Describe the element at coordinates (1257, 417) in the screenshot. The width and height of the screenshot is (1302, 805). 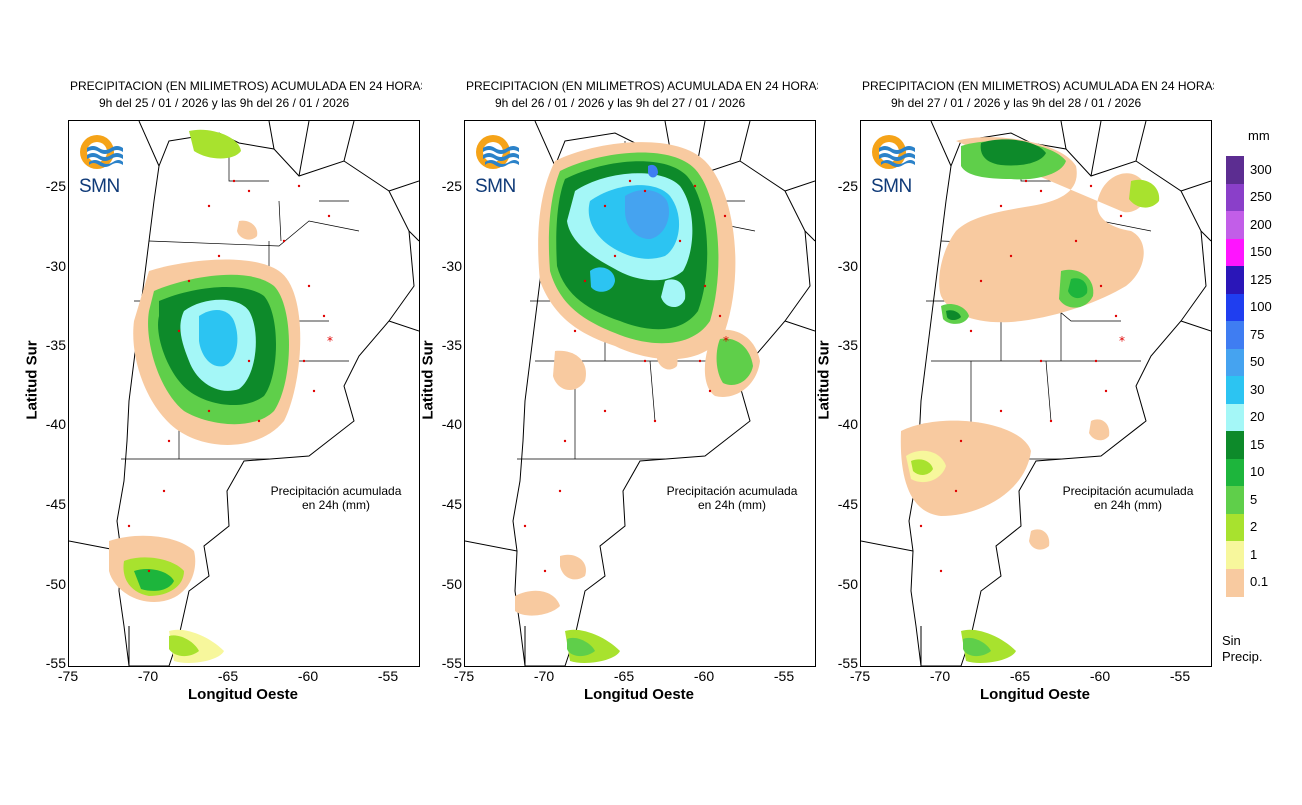
I see `legend-label: 20` at that location.